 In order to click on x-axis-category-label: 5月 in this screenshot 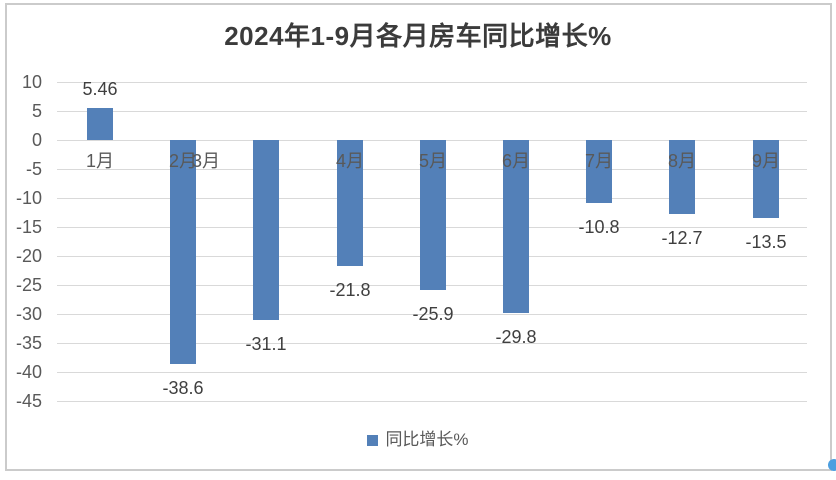, I will do `click(432, 161)`.